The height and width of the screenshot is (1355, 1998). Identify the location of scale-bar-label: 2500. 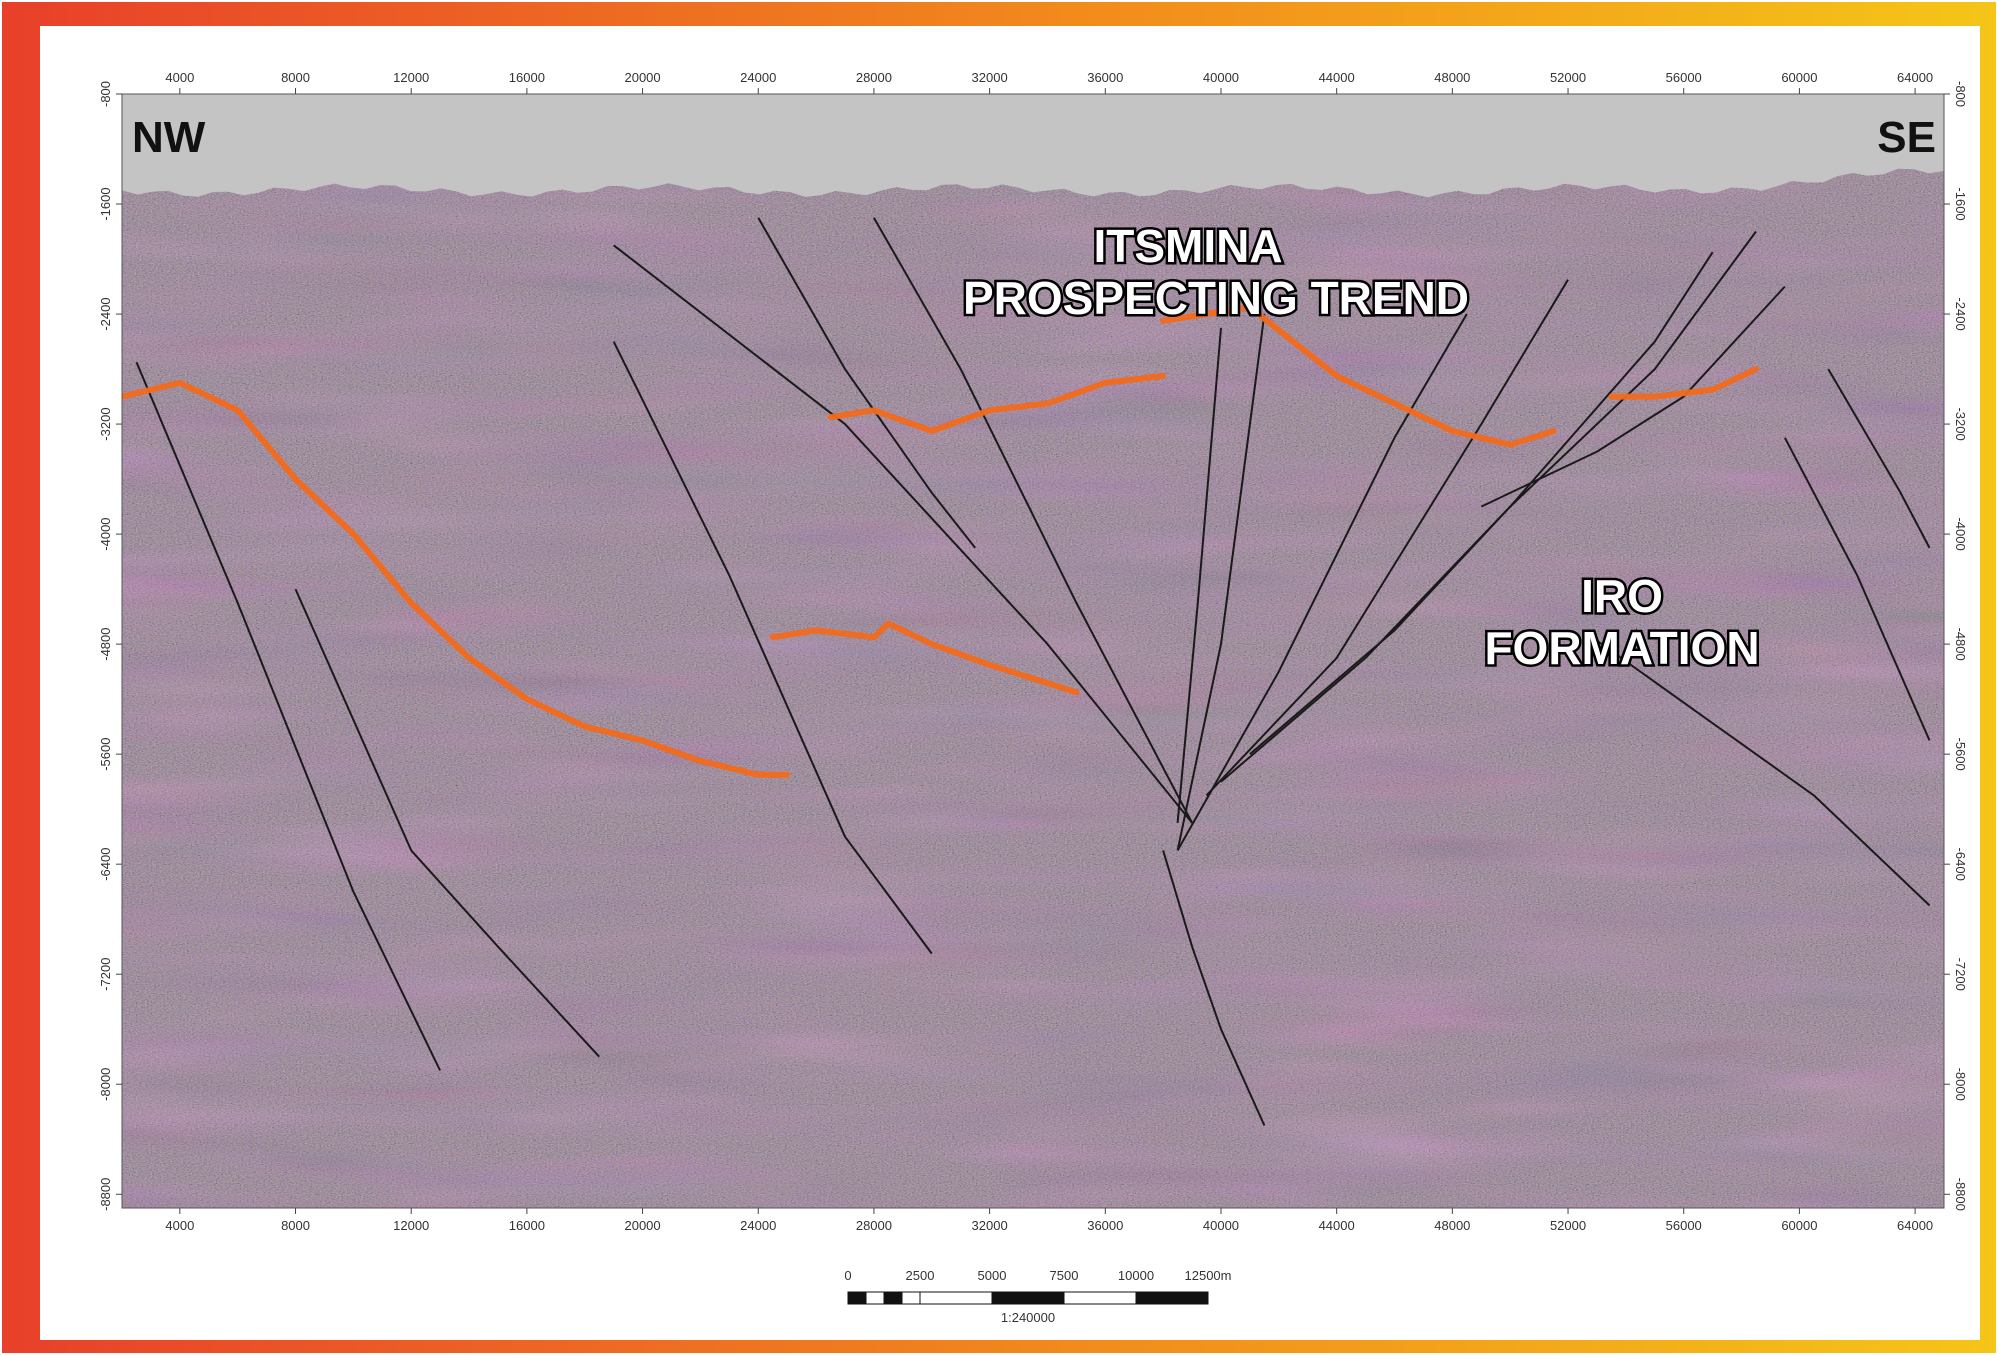
(920, 1275).